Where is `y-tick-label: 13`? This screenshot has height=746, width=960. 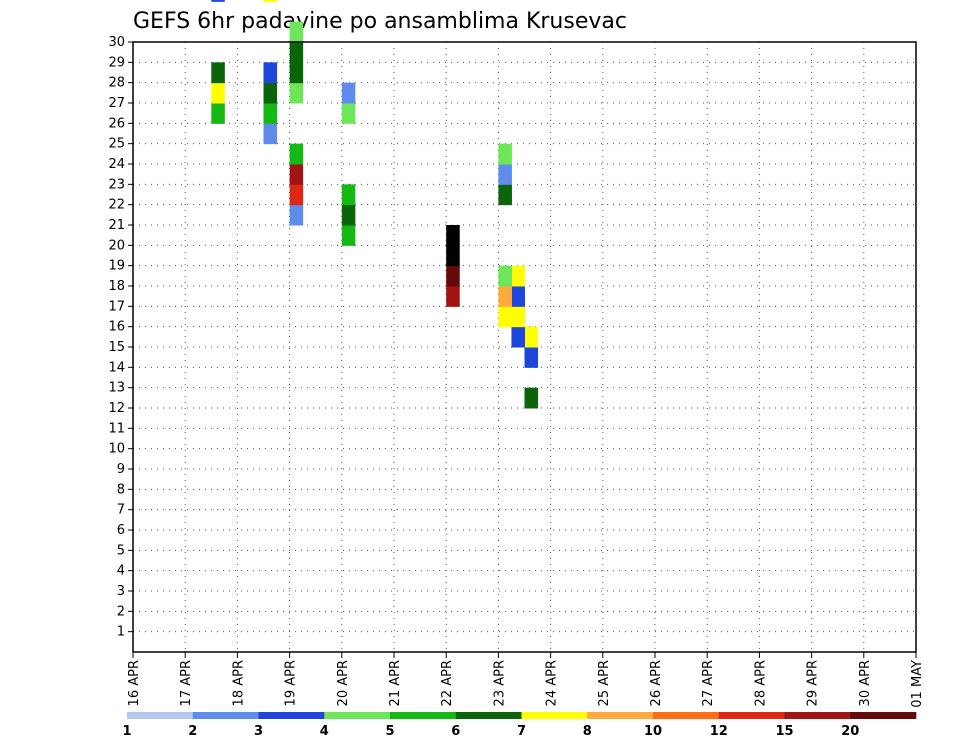 y-tick-label: 13 is located at coordinates (116, 388).